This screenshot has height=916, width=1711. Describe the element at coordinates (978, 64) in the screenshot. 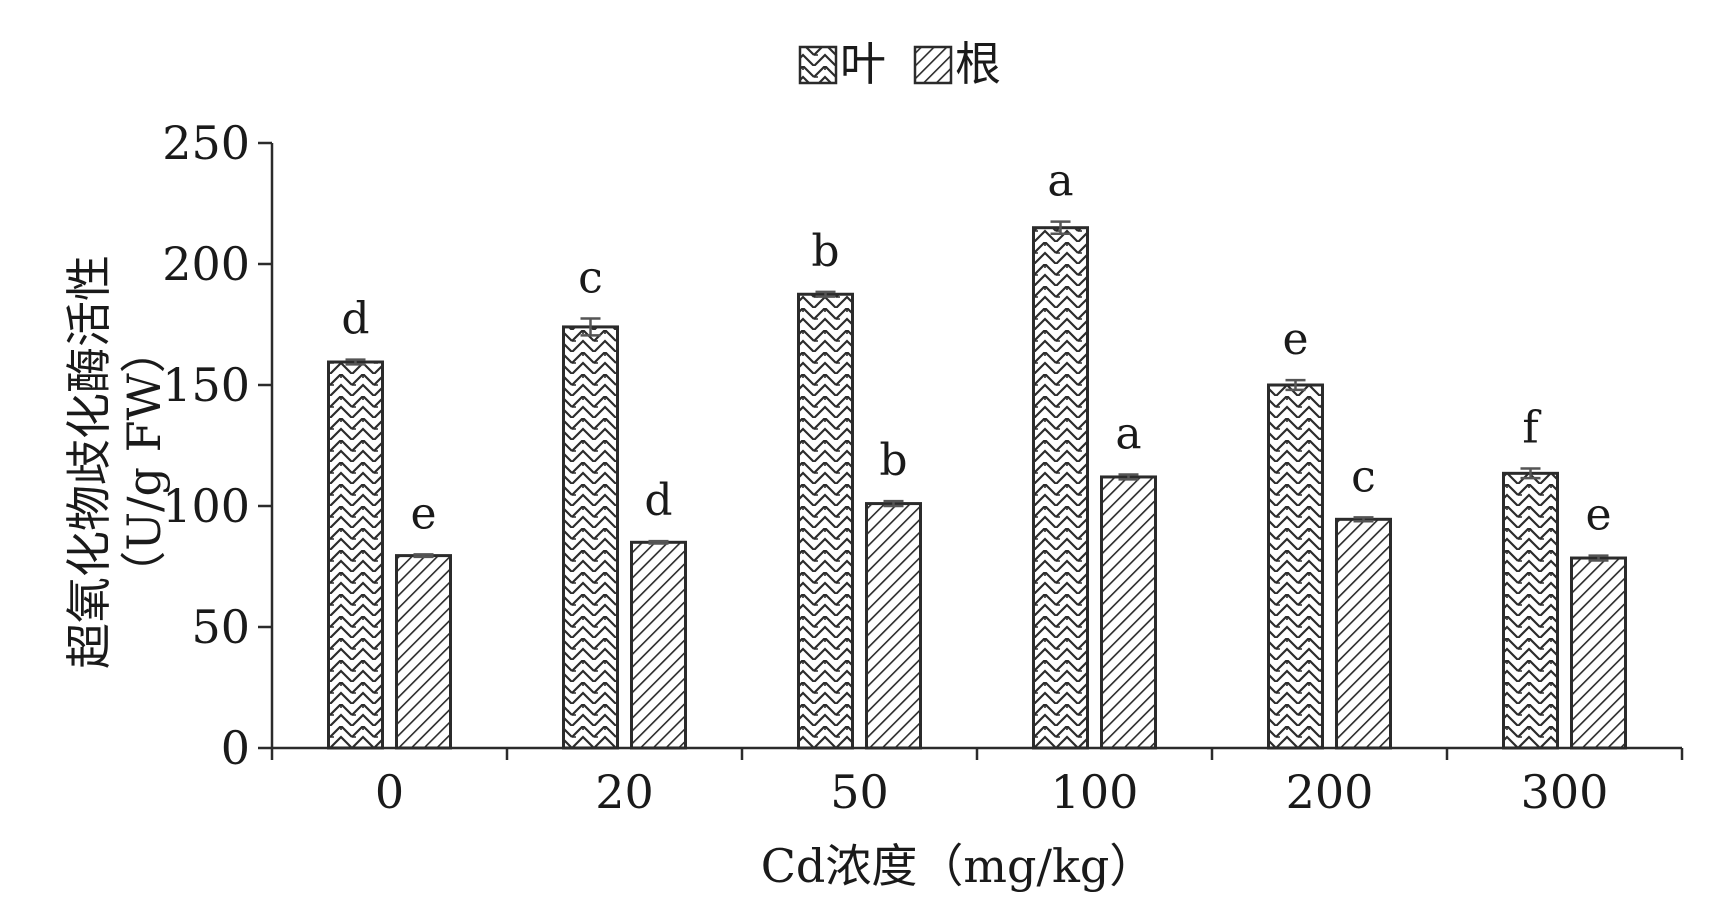

I see `legend-label-root: 根` at that location.